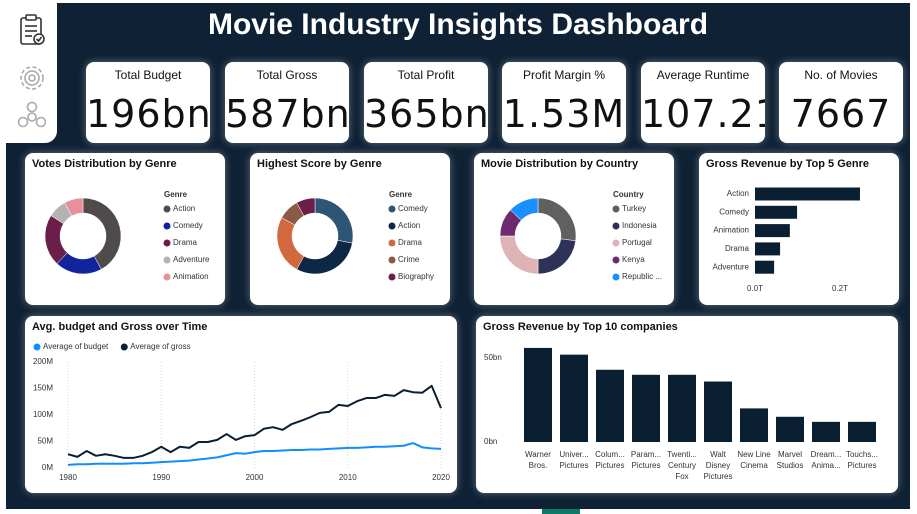  I want to click on kpi-label: No. of Movies, so click(841, 75).